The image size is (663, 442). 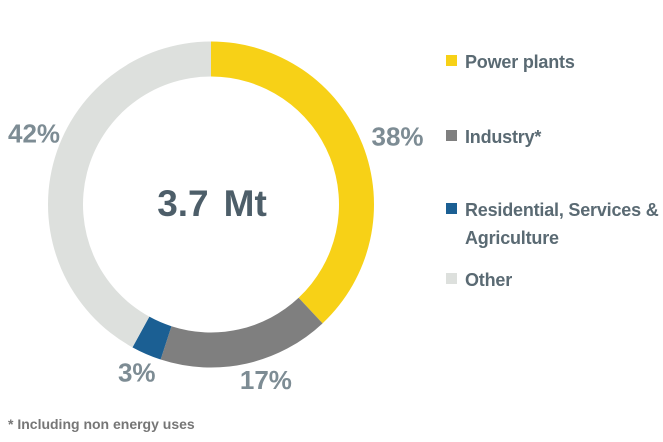 I want to click on legend-swatch-industry, so click(x=451, y=135).